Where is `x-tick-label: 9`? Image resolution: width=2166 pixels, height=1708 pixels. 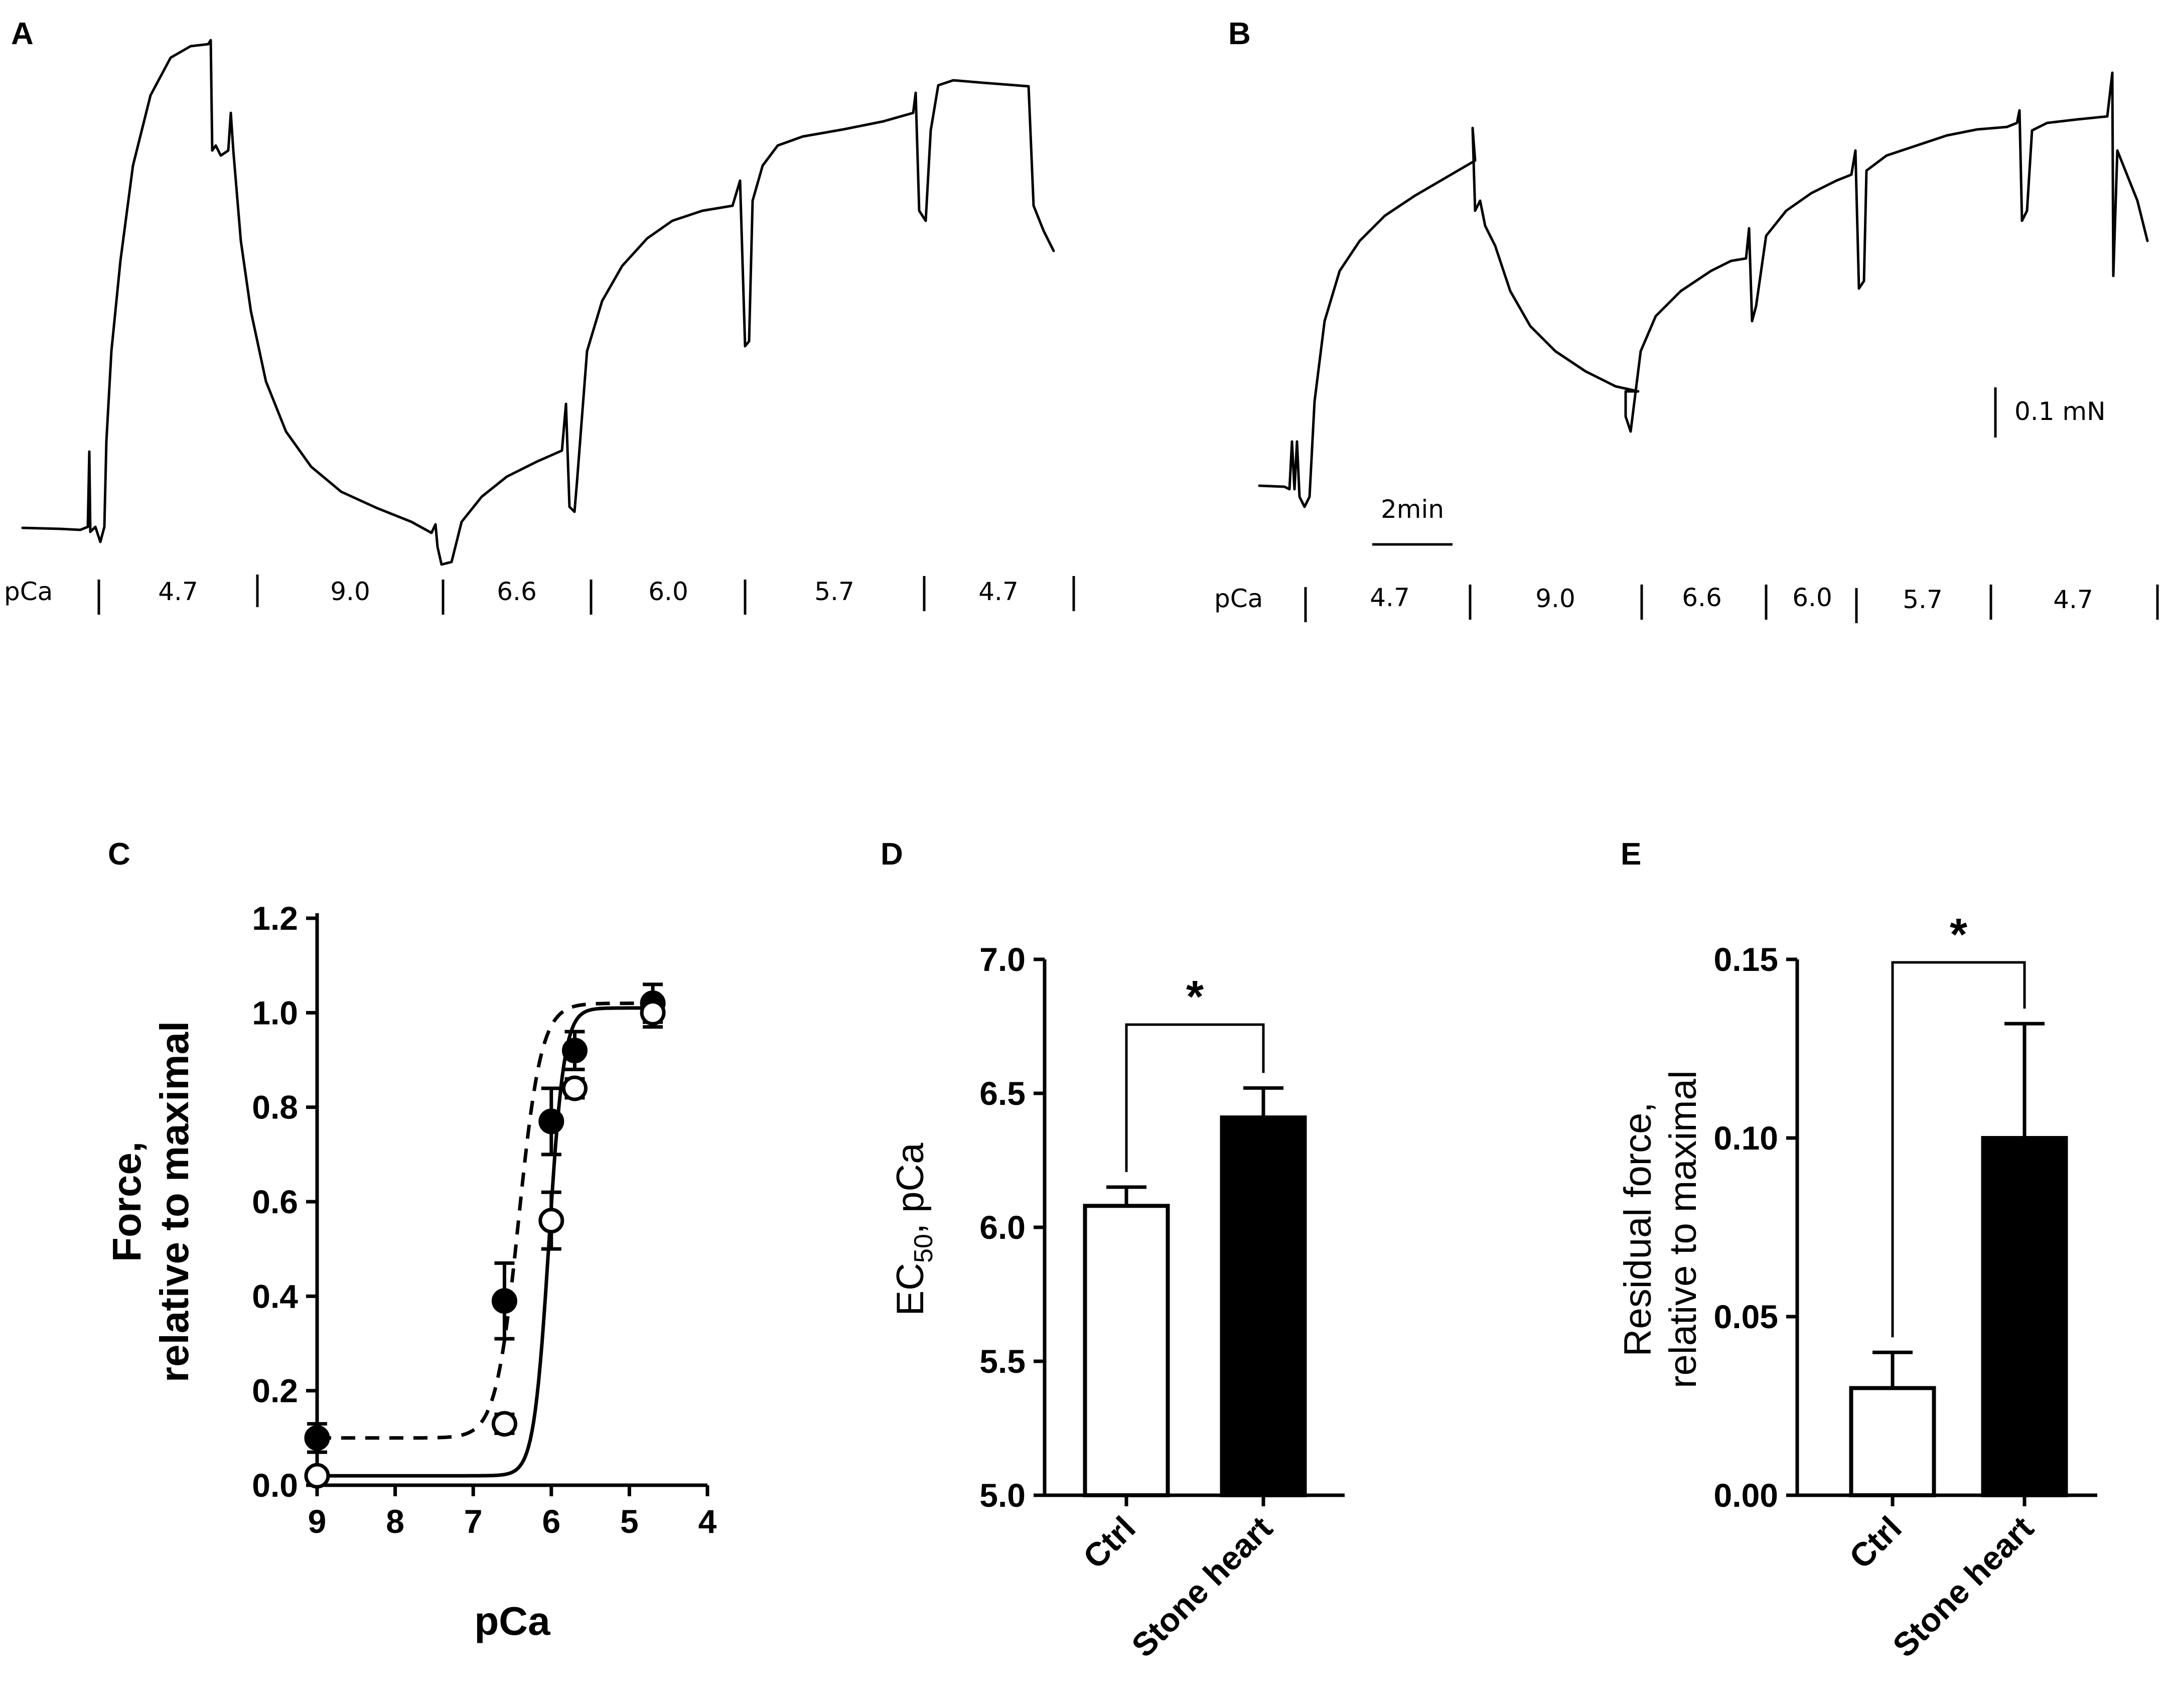
x-tick-label: 9 is located at coordinates (317, 1521).